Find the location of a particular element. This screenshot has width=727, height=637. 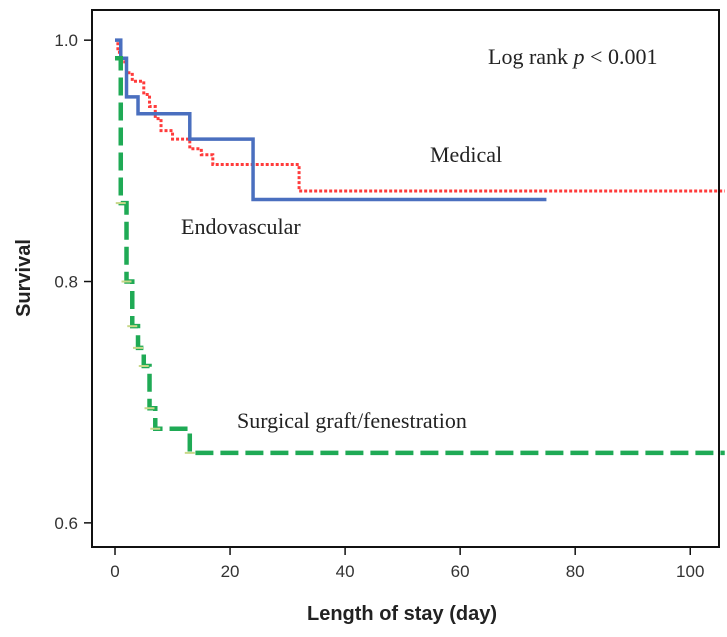

series-label-endovascular: Endovascular is located at coordinates (241, 226).